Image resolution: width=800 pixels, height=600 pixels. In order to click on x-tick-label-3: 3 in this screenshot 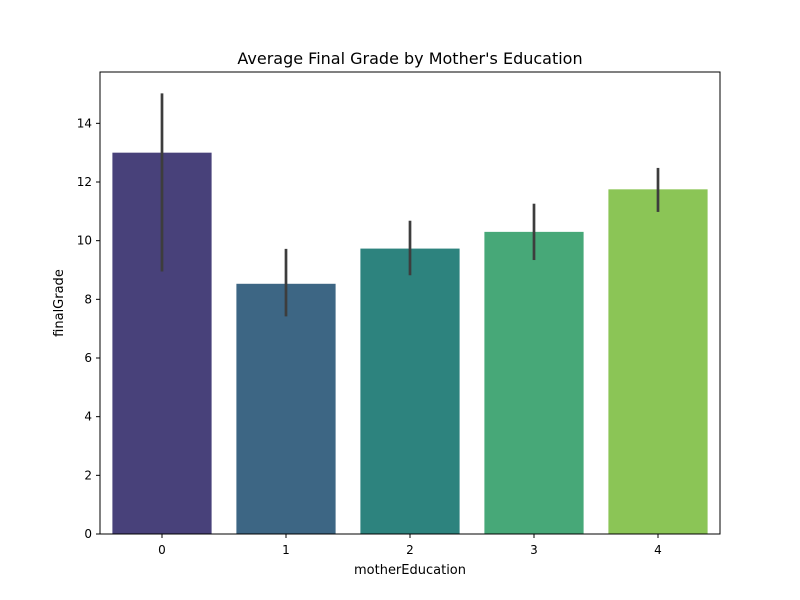, I will do `click(534, 550)`.